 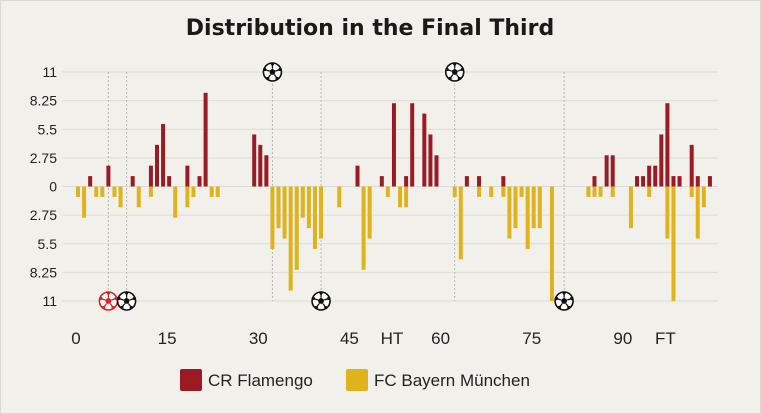 What do you see at coordinates (370, 28) in the screenshot?
I see `chart-title: Distribution in the Final Third` at bounding box center [370, 28].